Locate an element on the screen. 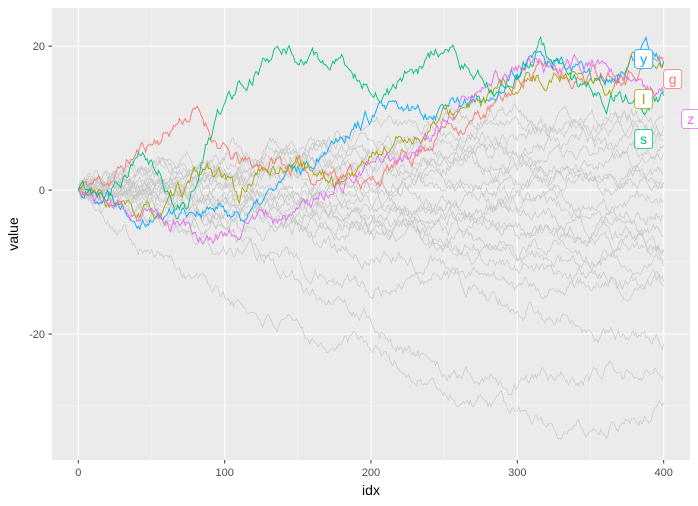  series-label-s: s is located at coordinates (644, 139).